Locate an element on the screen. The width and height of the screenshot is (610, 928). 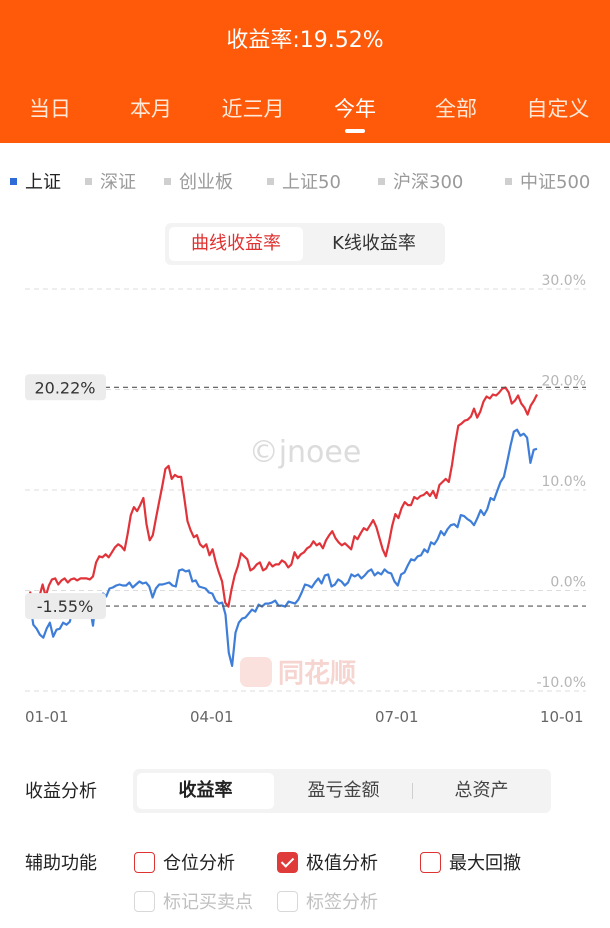
segment-total-assets: 总资产 is located at coordinates (481, 790).